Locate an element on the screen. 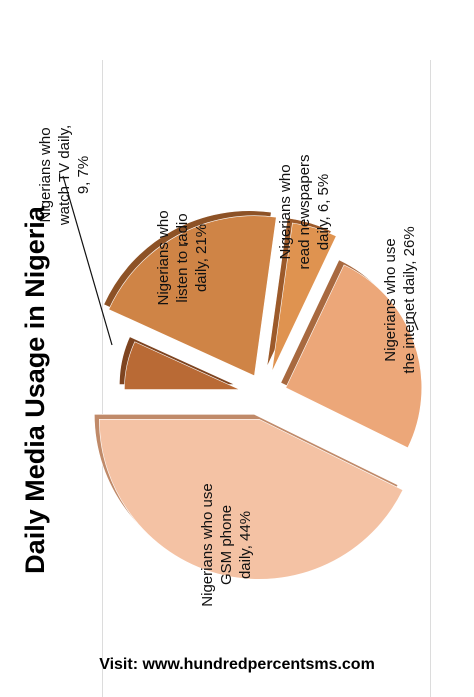 This screenshot has height=697, width=474. slice-label-0-line-2: 9, 7% is located at coordinates (83, 175).